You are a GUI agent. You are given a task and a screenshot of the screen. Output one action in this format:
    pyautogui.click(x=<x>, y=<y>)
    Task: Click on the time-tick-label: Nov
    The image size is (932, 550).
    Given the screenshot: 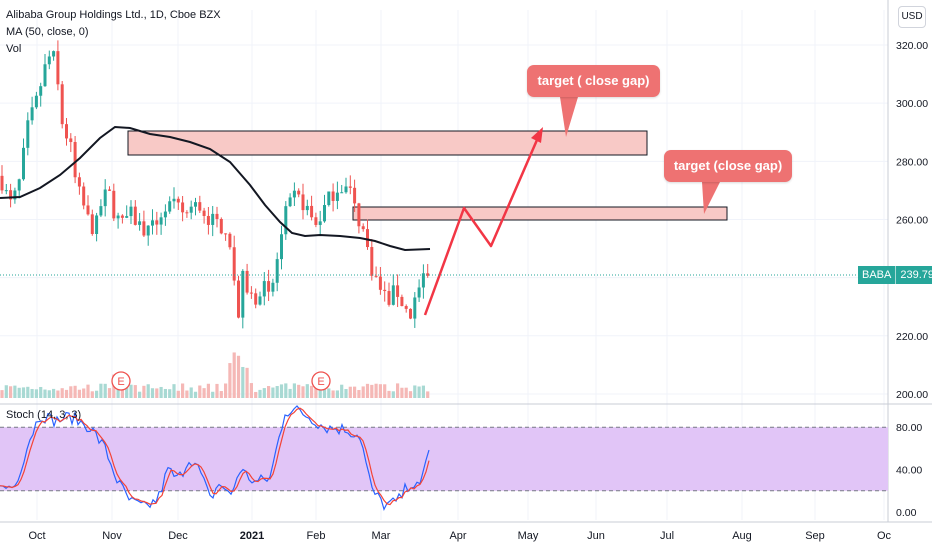 What is the action you would take?
    pyautogui.click(x=112, y=536)
    